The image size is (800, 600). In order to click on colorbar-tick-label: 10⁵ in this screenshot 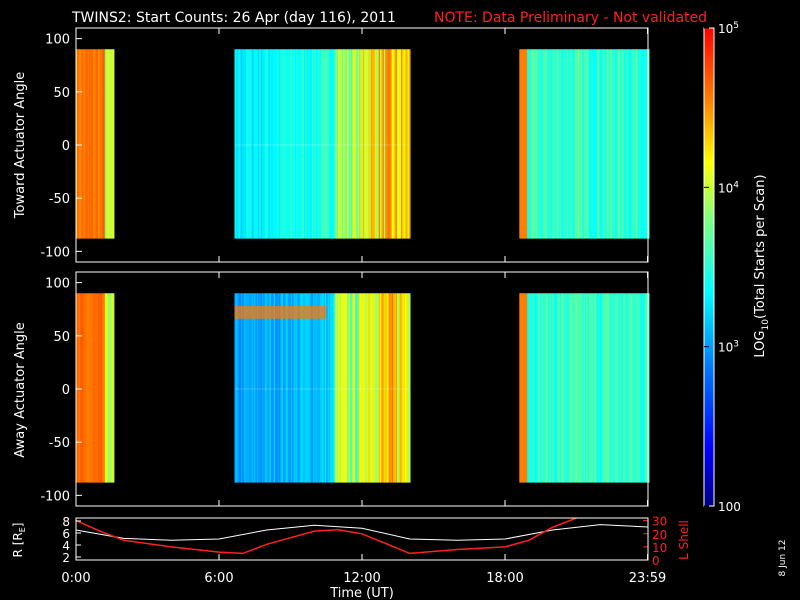, I will do `click(728, 28)`.